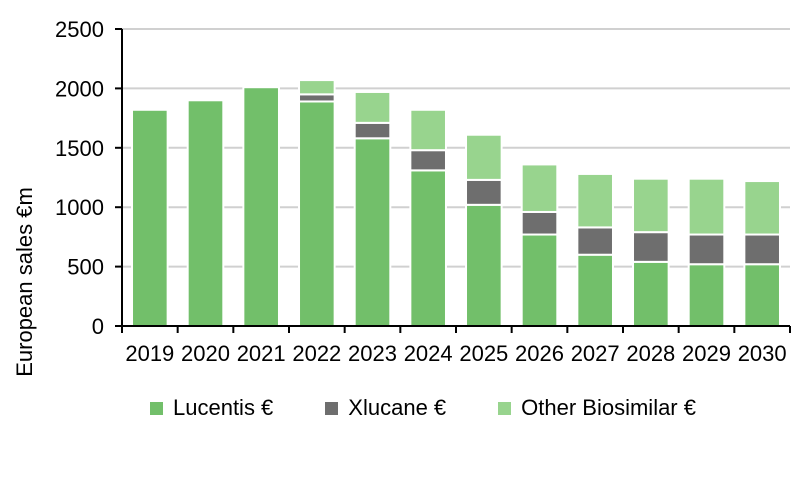 The width and height of the screenshot is (800, 485). Describe the element at coordinates (428, 353) in the screenshot. I see `x-tick-label-2024: 2024` at that location.